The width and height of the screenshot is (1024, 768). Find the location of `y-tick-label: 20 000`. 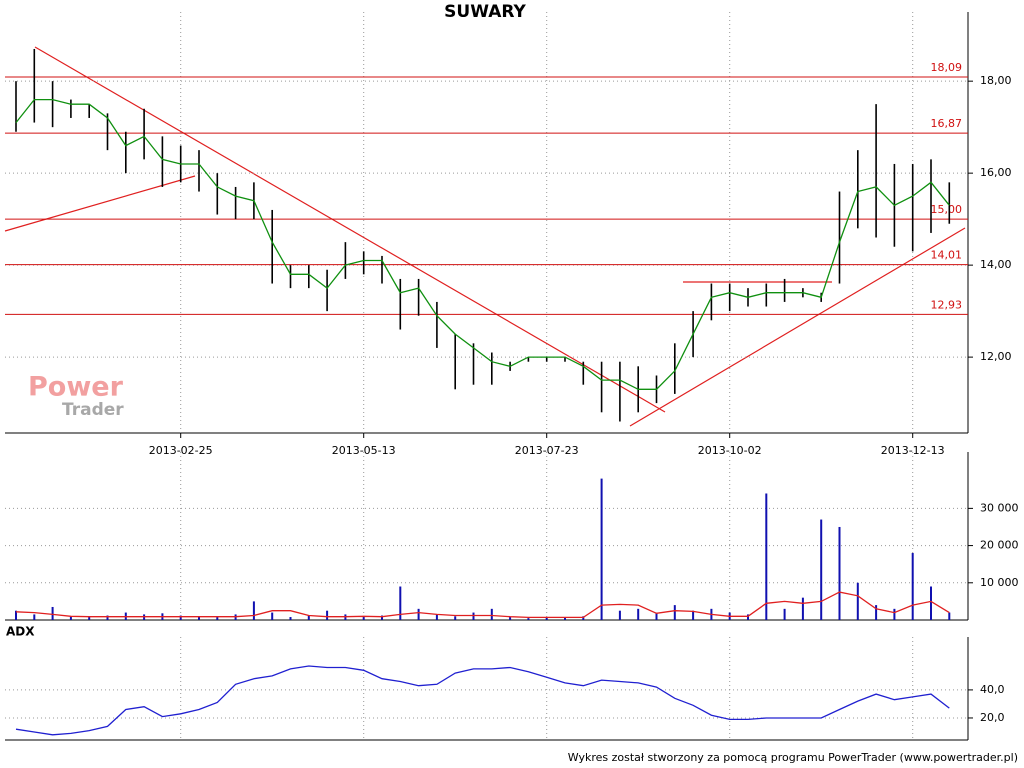

y-tick-label: 20 000 is located at coordinates (999, 545).